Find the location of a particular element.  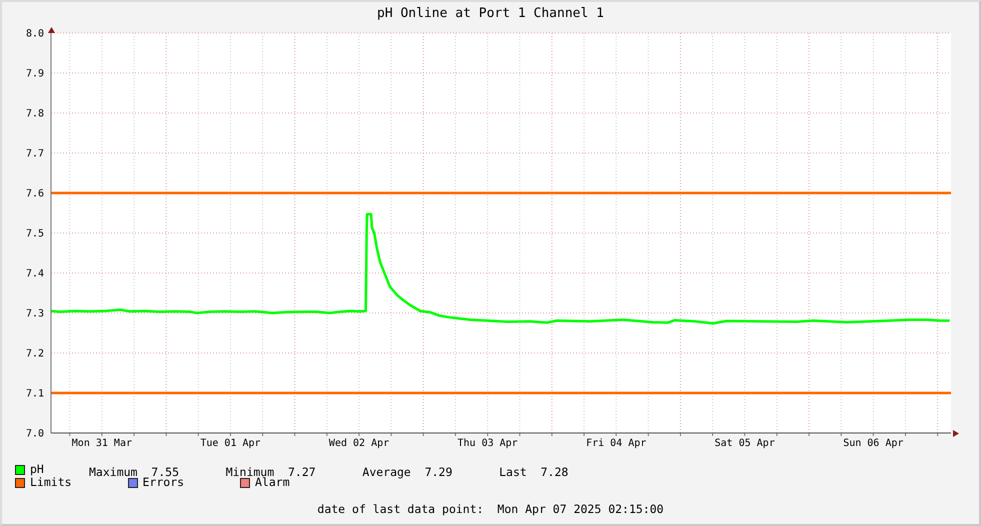

y-tick-label: 7.4 is located at coordinates (35, 274).